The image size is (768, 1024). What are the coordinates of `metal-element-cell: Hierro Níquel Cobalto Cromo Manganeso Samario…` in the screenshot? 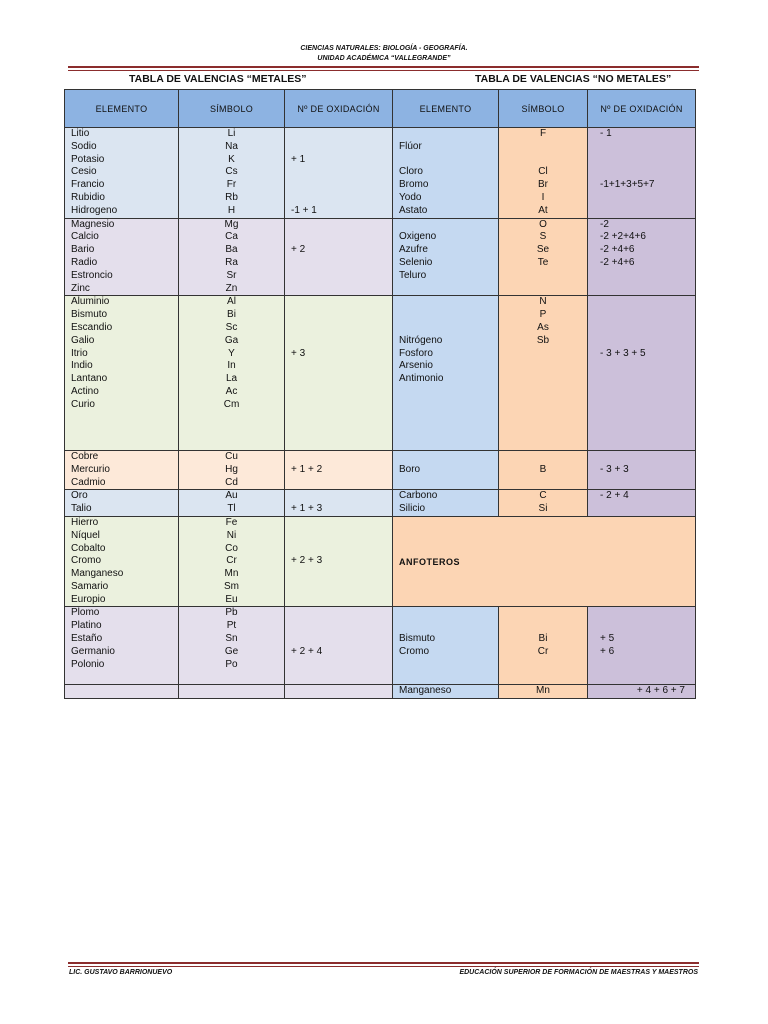 It's located at (121, 561).